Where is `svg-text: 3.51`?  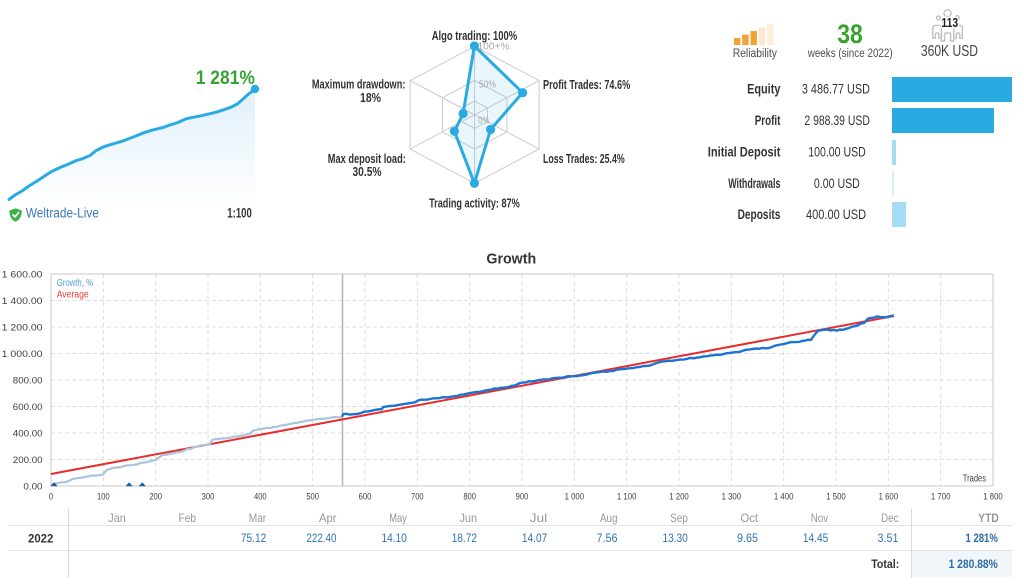 svg-text: 3.51 is located at coordinates (888, 538).